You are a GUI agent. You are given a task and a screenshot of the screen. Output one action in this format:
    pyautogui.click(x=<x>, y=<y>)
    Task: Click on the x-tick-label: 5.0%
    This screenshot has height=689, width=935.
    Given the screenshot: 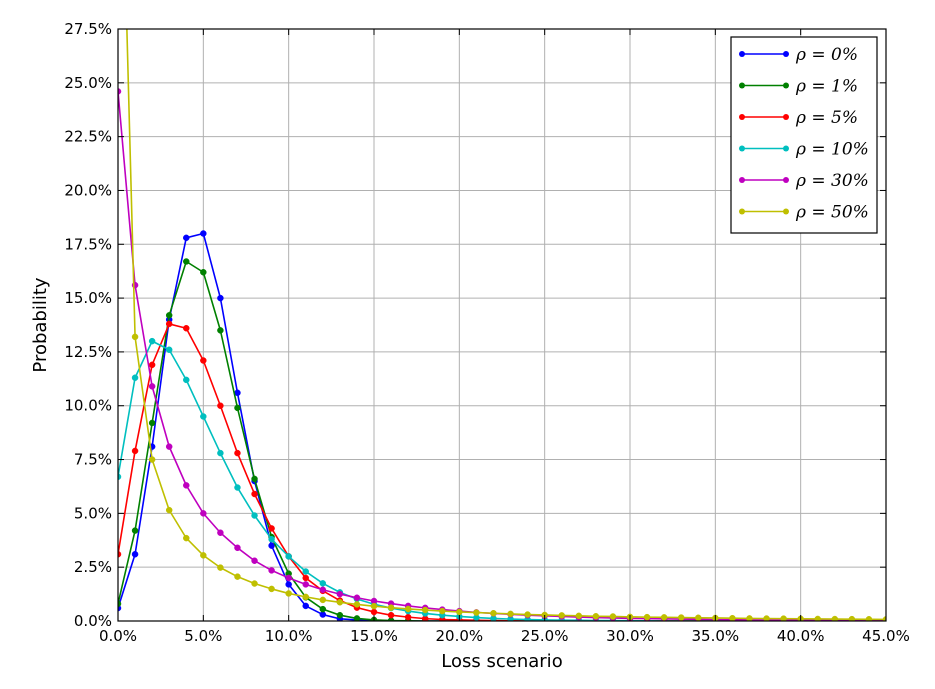 What is the action you would take?
    pyautogui.click(x=203, y=636)
    